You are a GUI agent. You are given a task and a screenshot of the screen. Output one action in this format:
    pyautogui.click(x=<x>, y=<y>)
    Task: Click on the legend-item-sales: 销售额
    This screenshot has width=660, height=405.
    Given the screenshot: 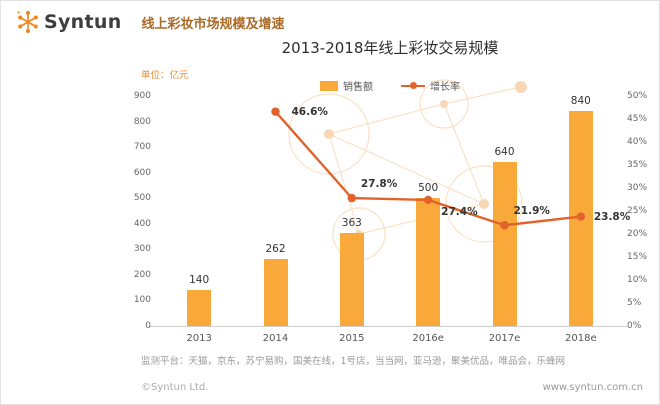 What is the action you would take?
    pyautogui.click(x=346, y=85)
    